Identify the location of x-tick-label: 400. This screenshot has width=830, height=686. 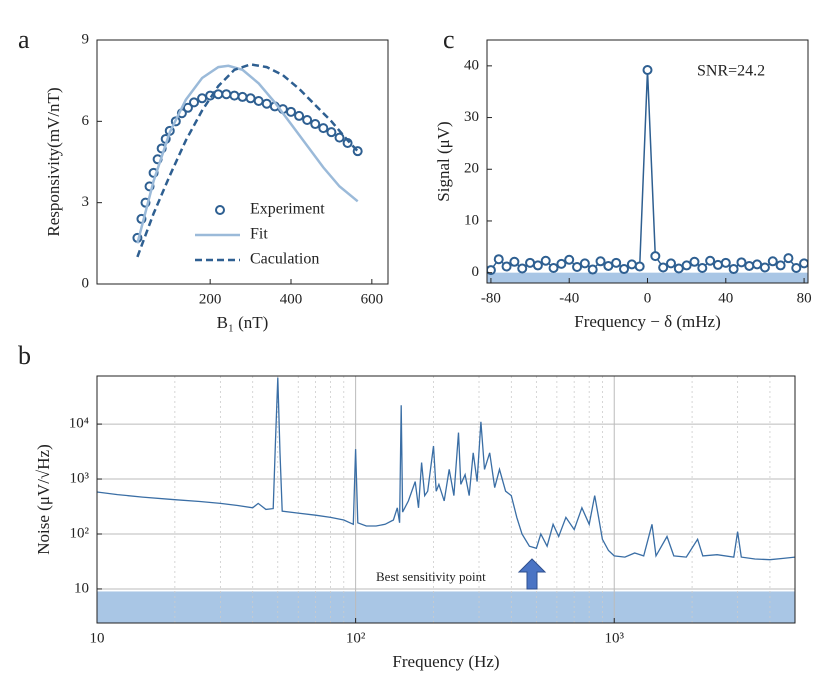
(291, 299).